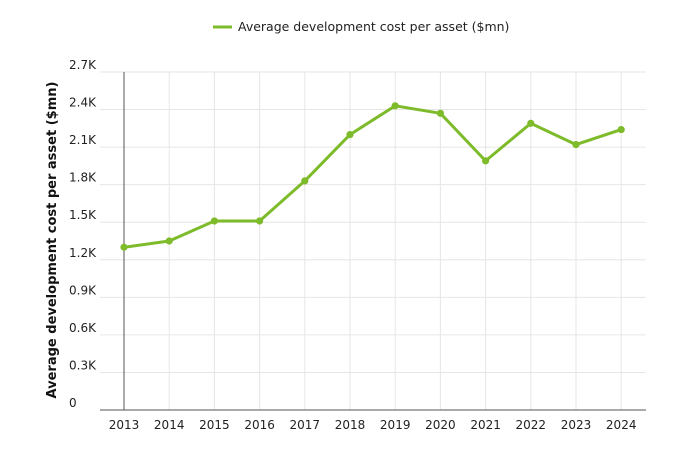 Image resolution: width=693 pixels, height=465 pixels. I want to click on y-tick-label: 2.4K, so click(83, 103).